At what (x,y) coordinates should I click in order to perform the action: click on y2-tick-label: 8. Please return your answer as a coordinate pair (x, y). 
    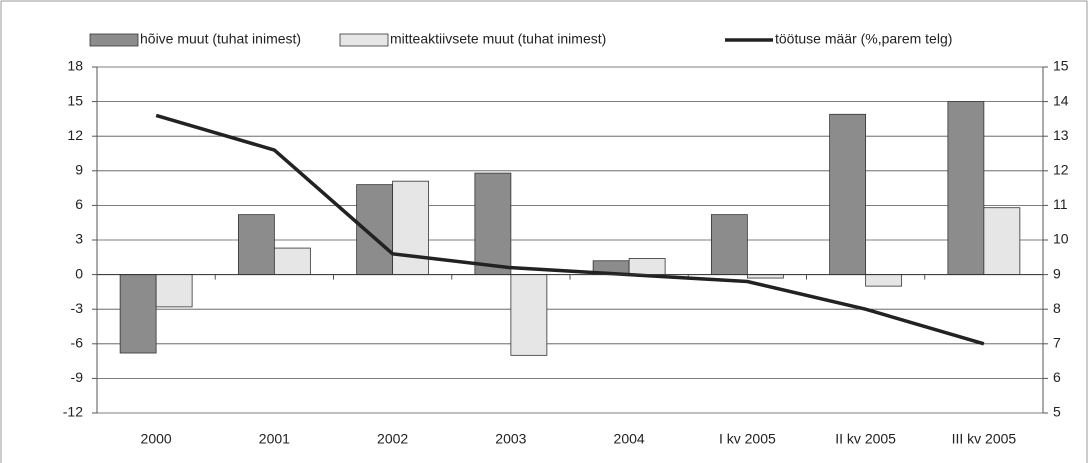
    Looking at the image, I should click on (1057, 308).